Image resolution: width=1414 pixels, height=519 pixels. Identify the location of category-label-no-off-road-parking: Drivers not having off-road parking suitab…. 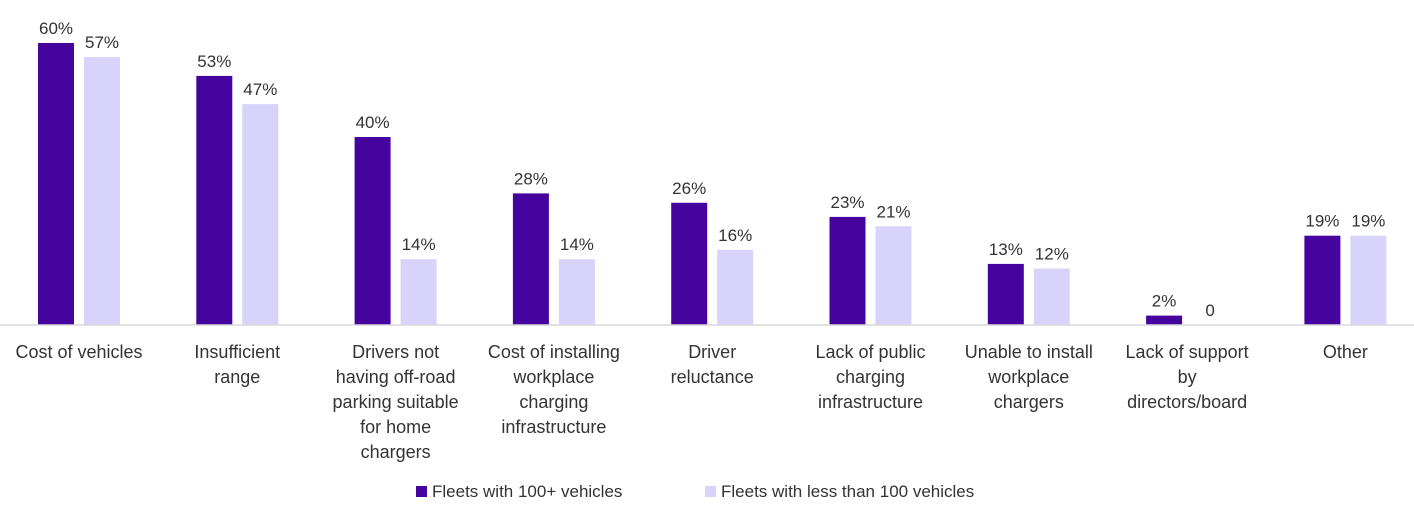
(396, 402).